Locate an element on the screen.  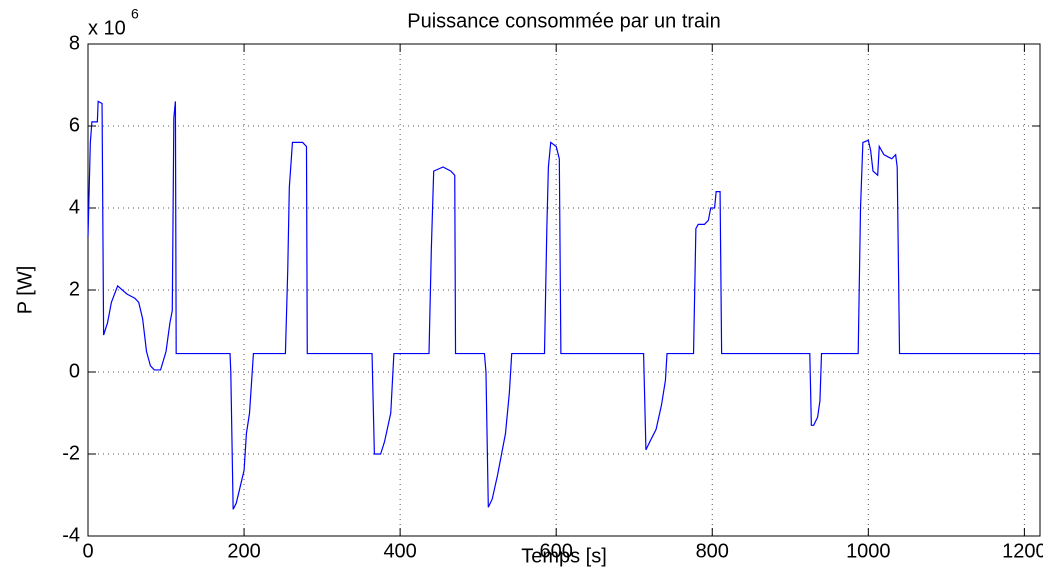
y-tick-label: -2 is located at coordinates (71, 453).